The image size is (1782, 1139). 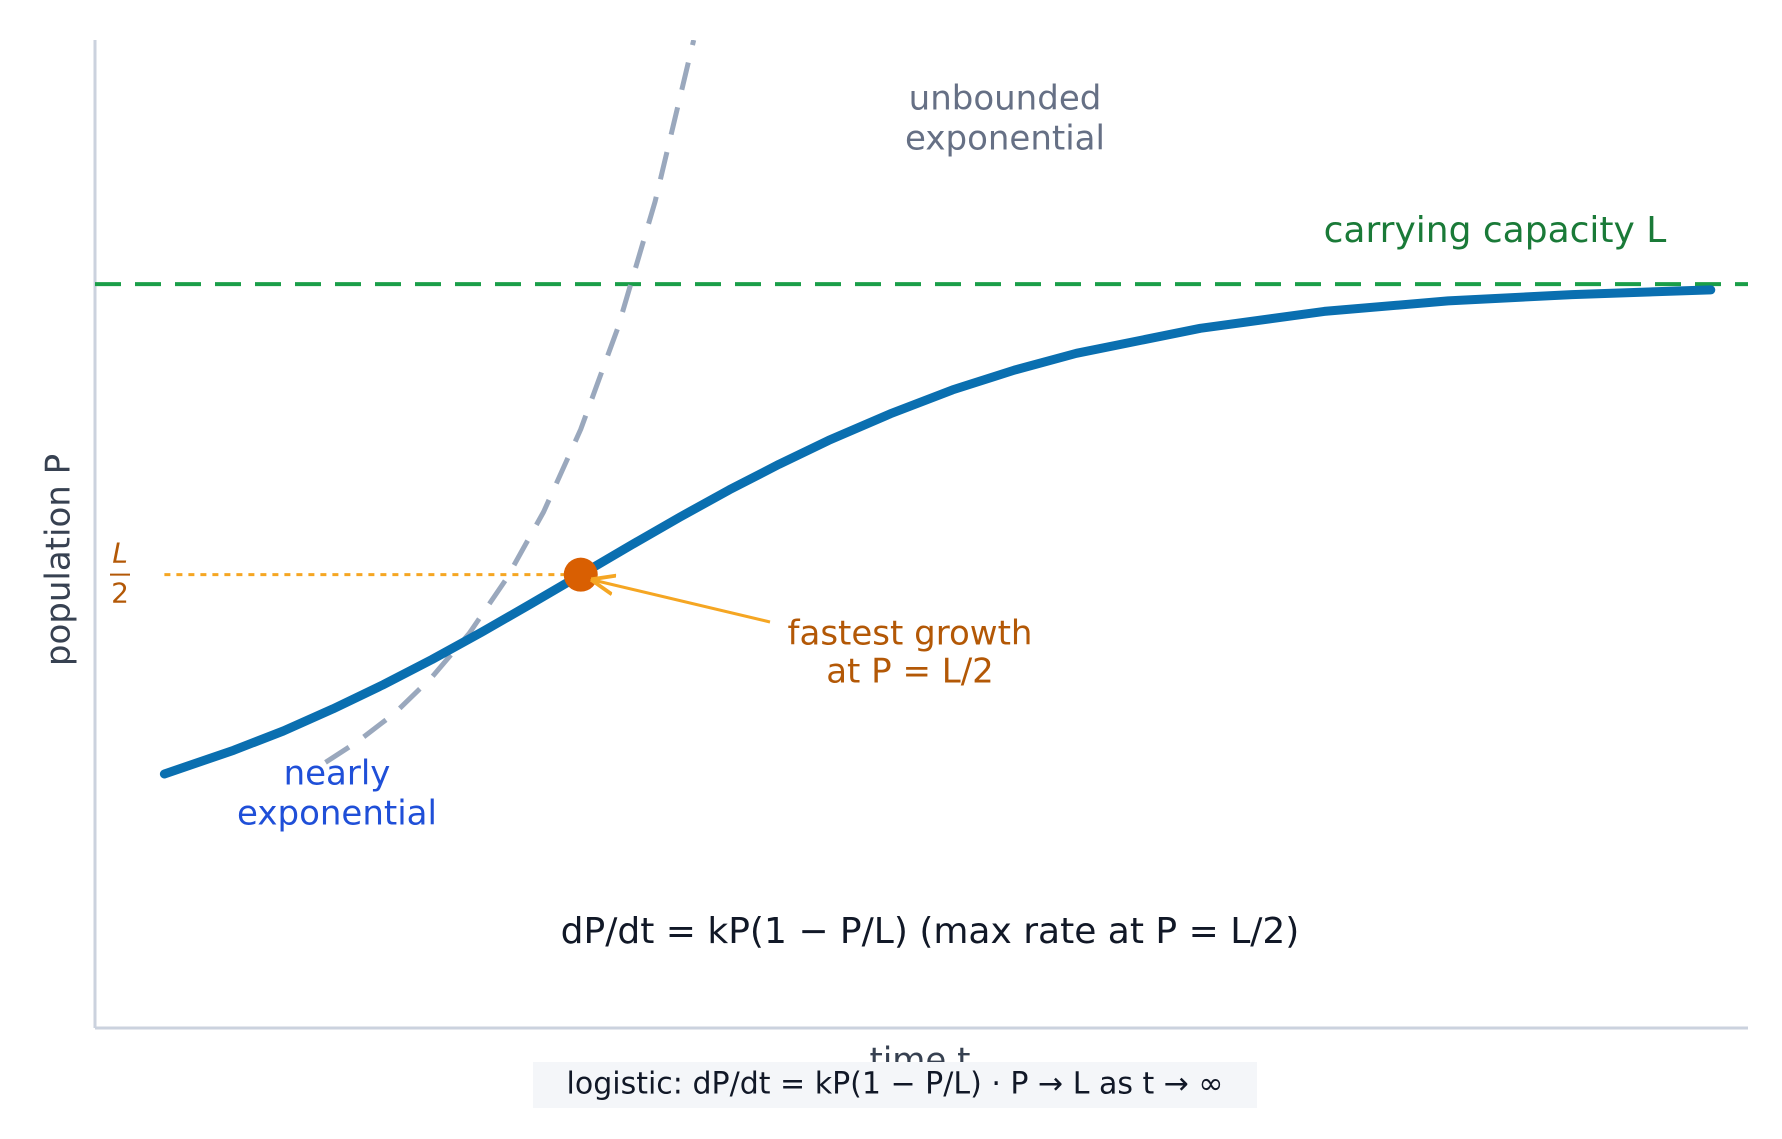 I want to click on footer-box, so click(x=895, y=1085).